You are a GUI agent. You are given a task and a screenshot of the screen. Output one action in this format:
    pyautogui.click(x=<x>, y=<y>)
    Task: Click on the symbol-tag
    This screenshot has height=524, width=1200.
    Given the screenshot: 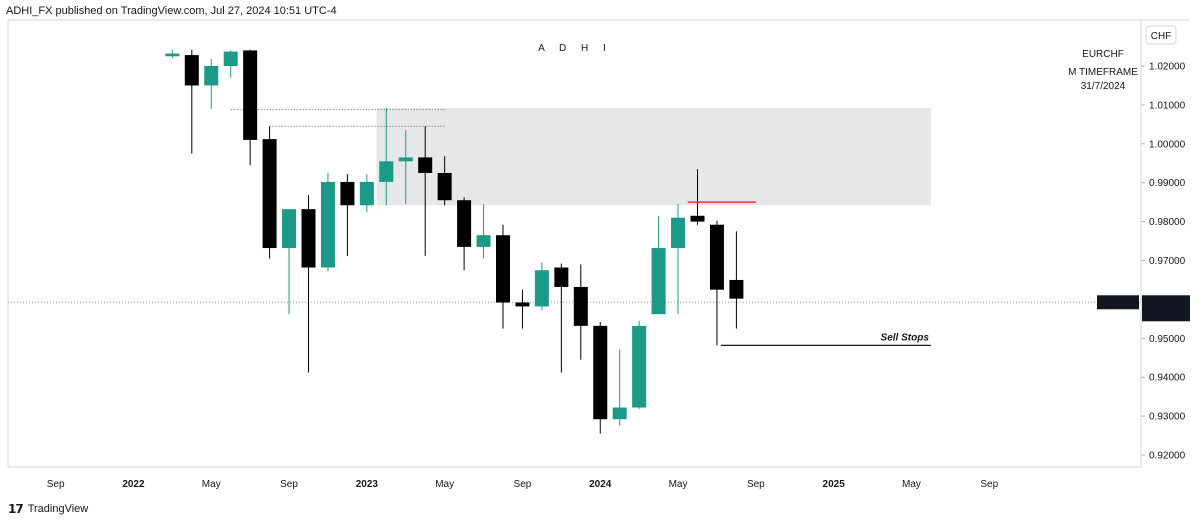 What is the action you would take?
    pyautogui.click(x=1118, y=302)
    